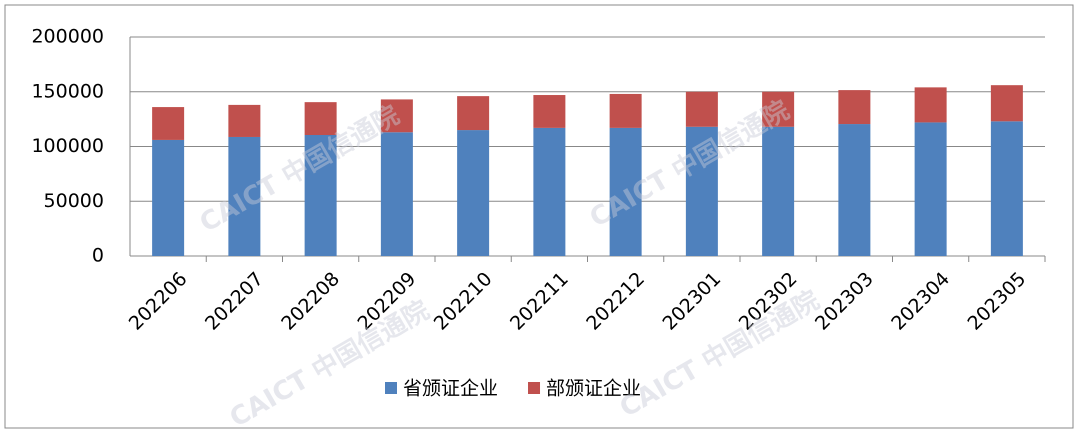 This screenshot has height=441, width=1080. I want to click on y-tick-label: 0, so click(98, 256).